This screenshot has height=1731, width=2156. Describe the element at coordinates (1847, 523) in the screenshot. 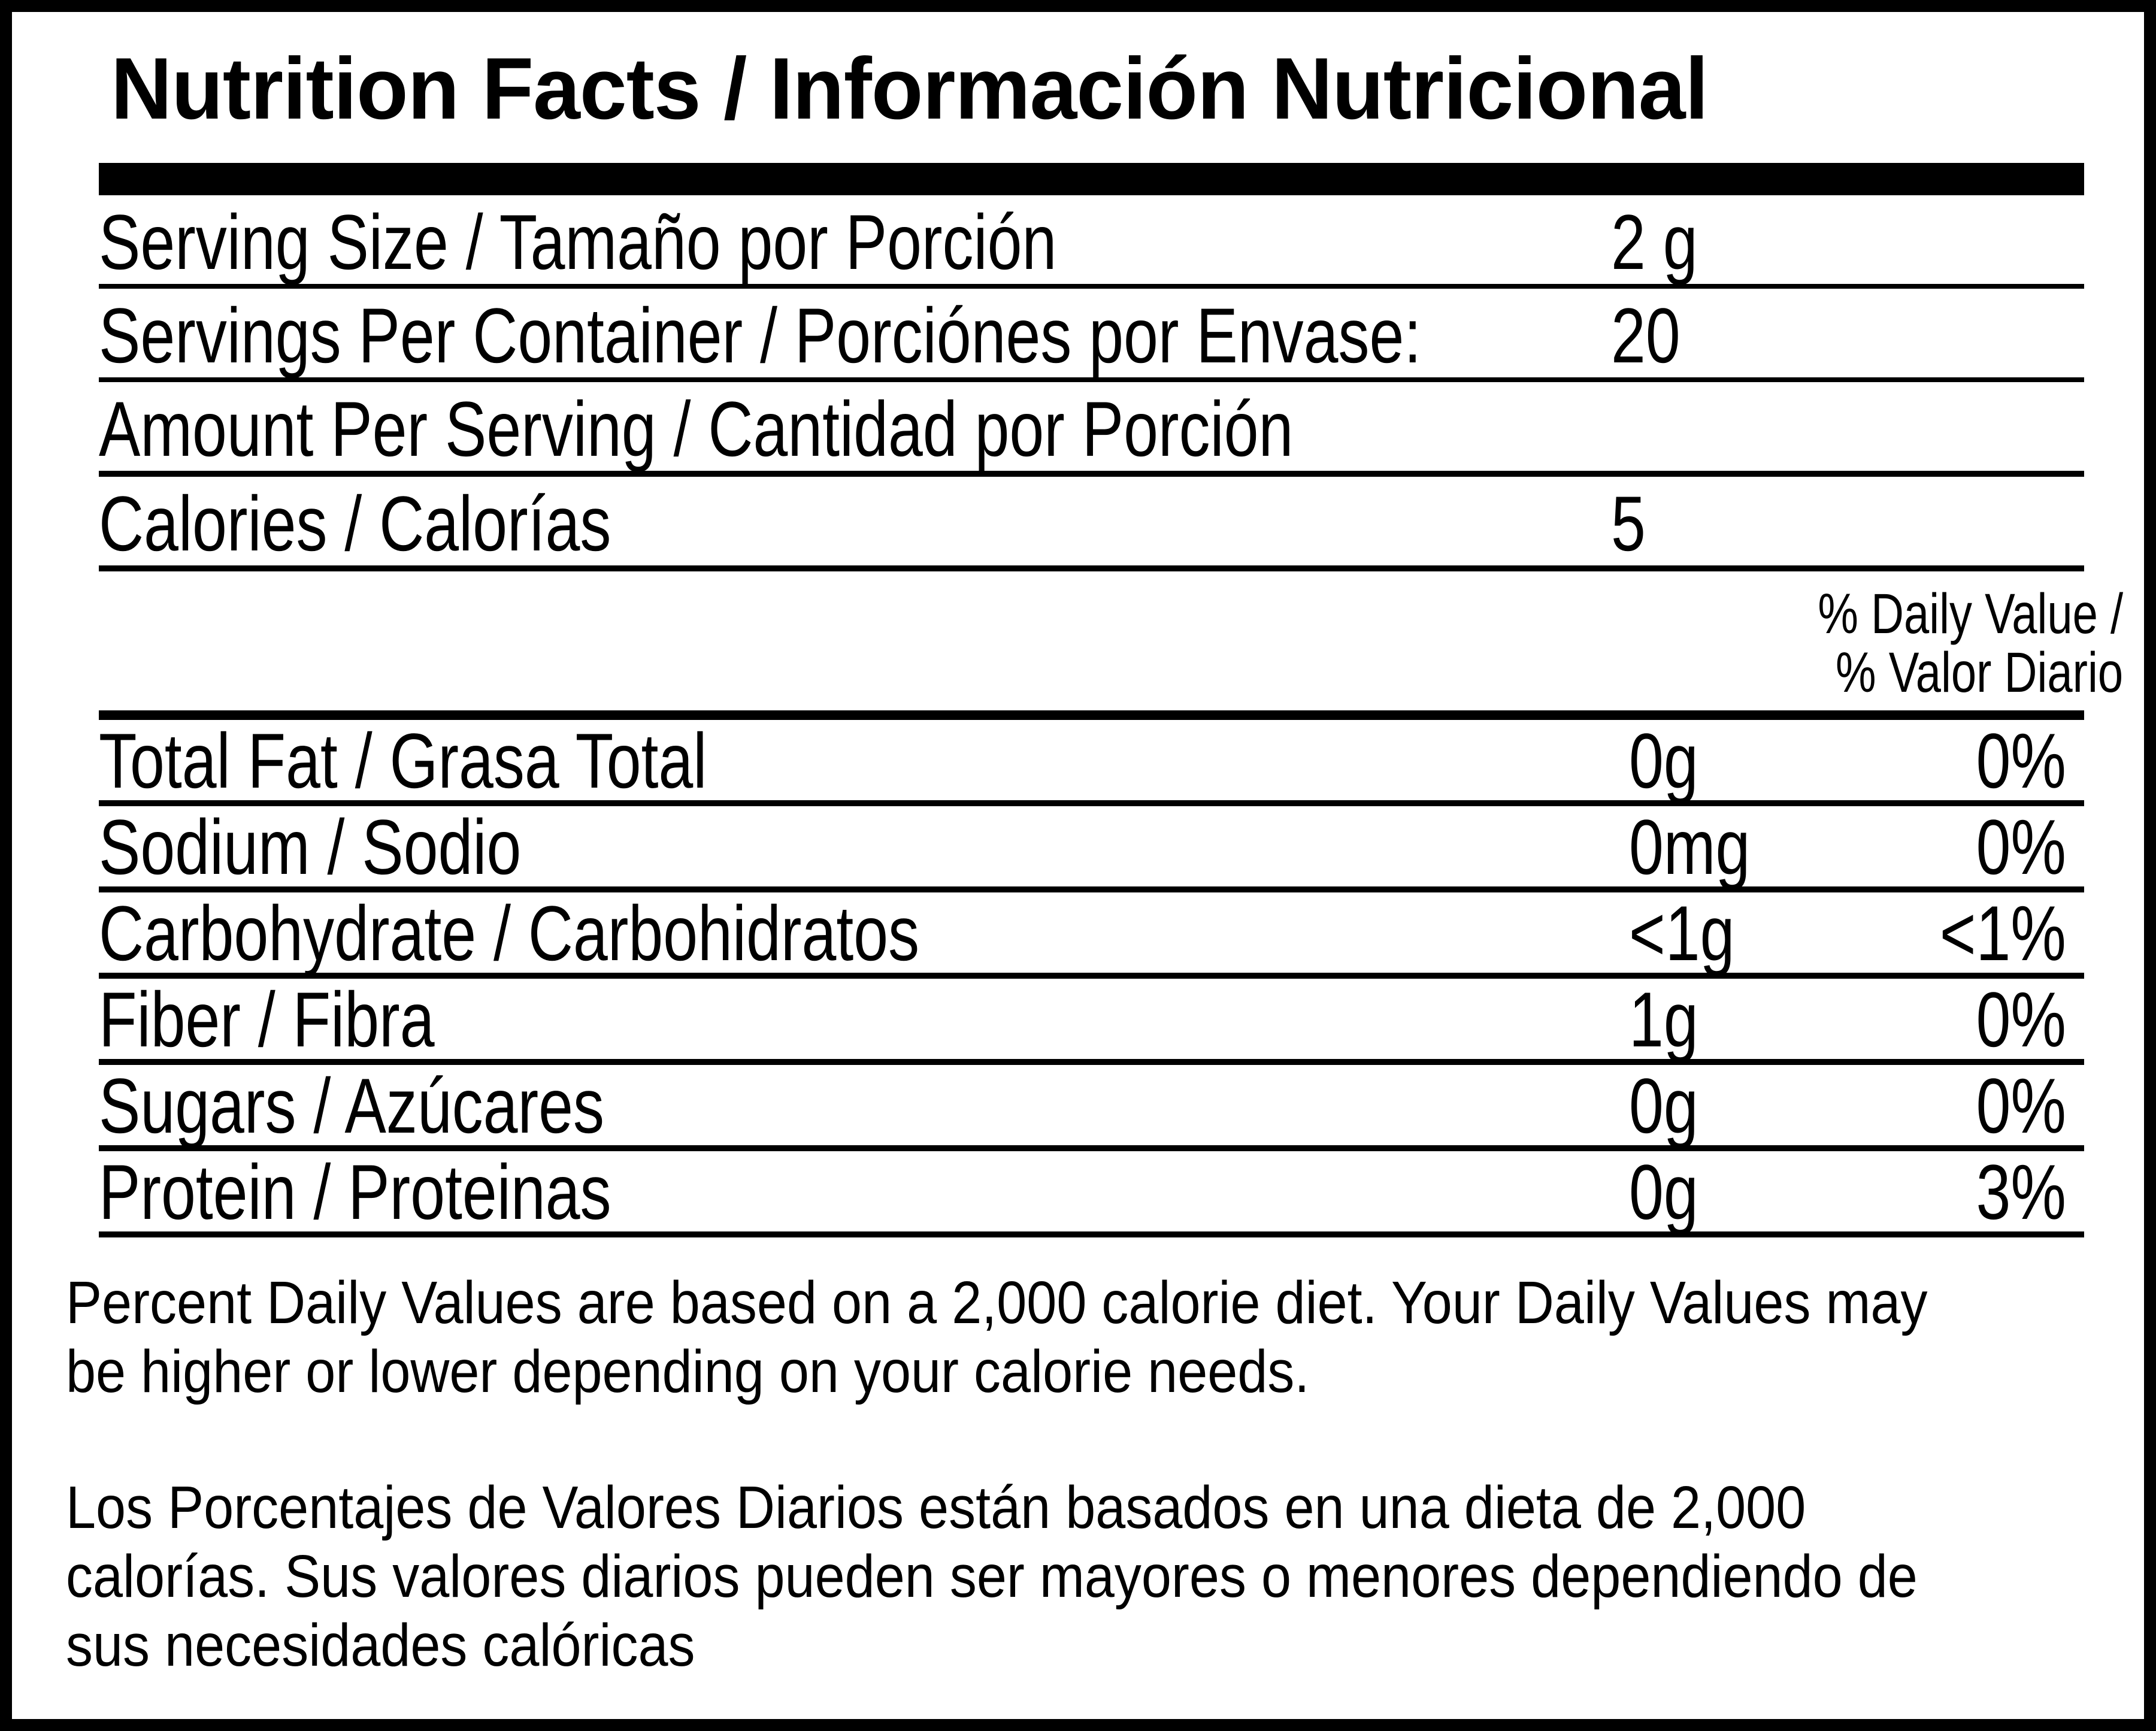

I see `calories-value-cell: 5` at that location.